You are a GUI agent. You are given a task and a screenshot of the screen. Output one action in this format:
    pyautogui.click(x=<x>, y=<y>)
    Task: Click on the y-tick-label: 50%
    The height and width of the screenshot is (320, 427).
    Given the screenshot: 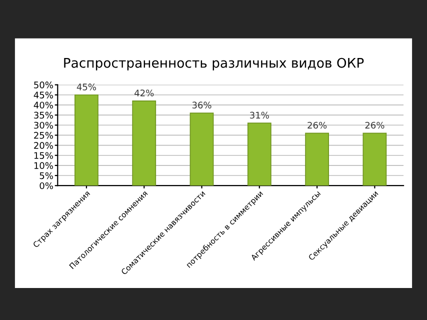 What is the action you would take?
    pyautogui.click(x=43, y=85)
    